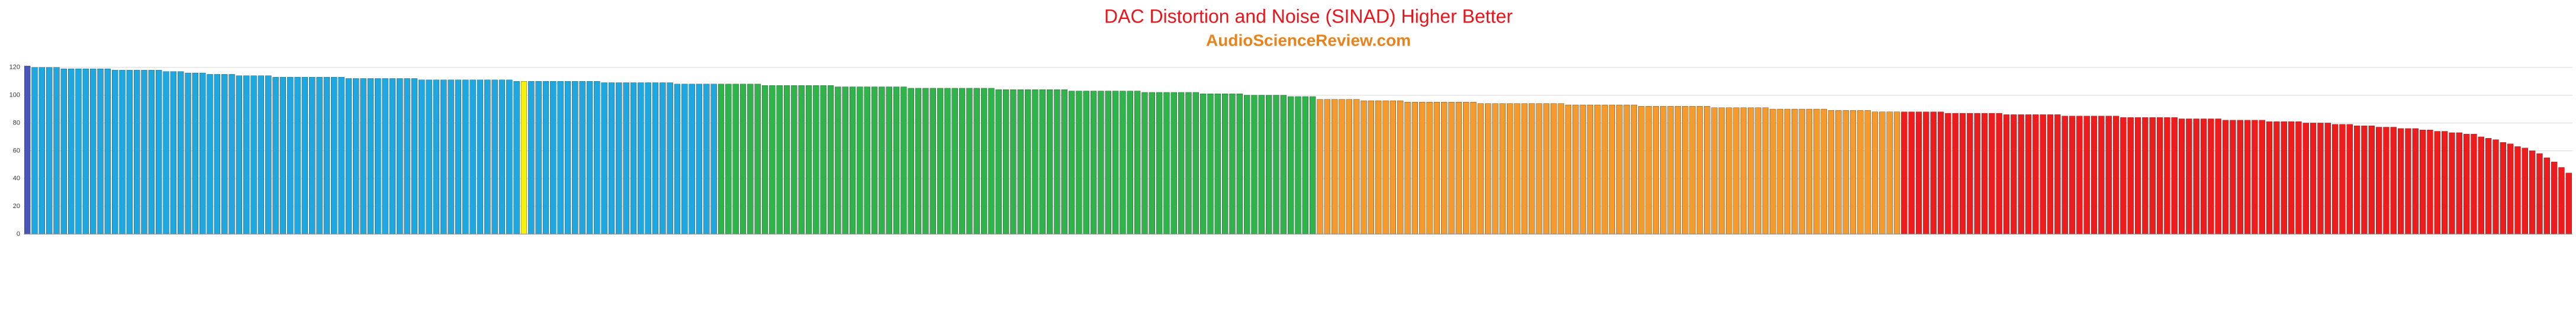 The height and width of the screenshot is (326, 2576). What do you see at coordinates (18, 235) in the screenshot?
I see `y-tick-label: 0` at bounding box center [18, 235].